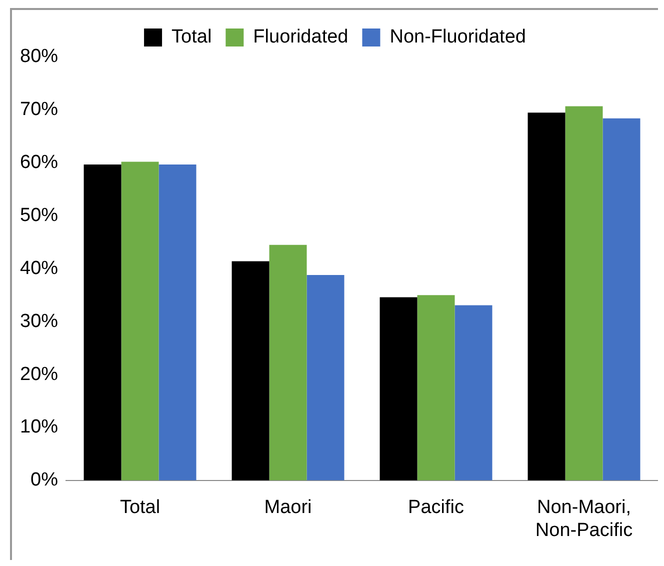  Describe the element at coordinates (436, 507) in the screenshot. I see `x-tick-label: Pacific` at that location.